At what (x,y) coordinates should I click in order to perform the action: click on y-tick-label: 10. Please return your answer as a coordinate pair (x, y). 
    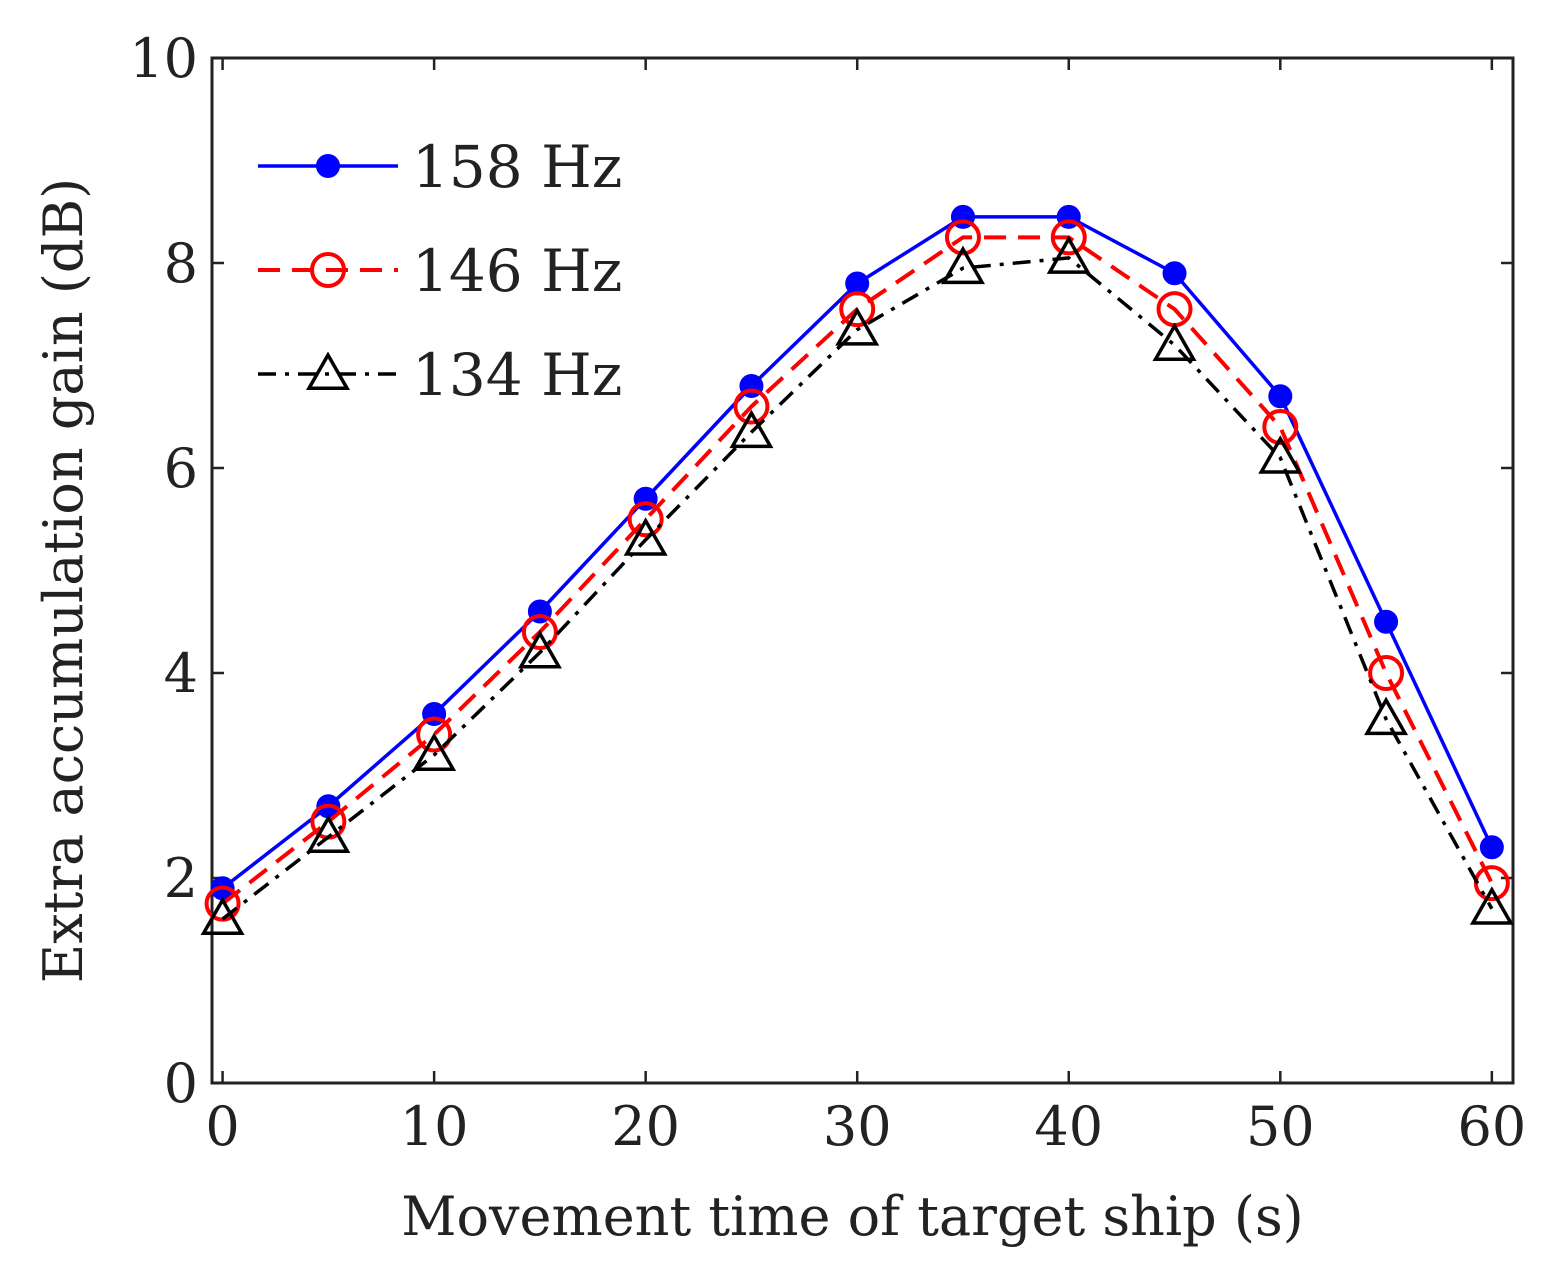
    Looking at the image, I should click on (163, 58).